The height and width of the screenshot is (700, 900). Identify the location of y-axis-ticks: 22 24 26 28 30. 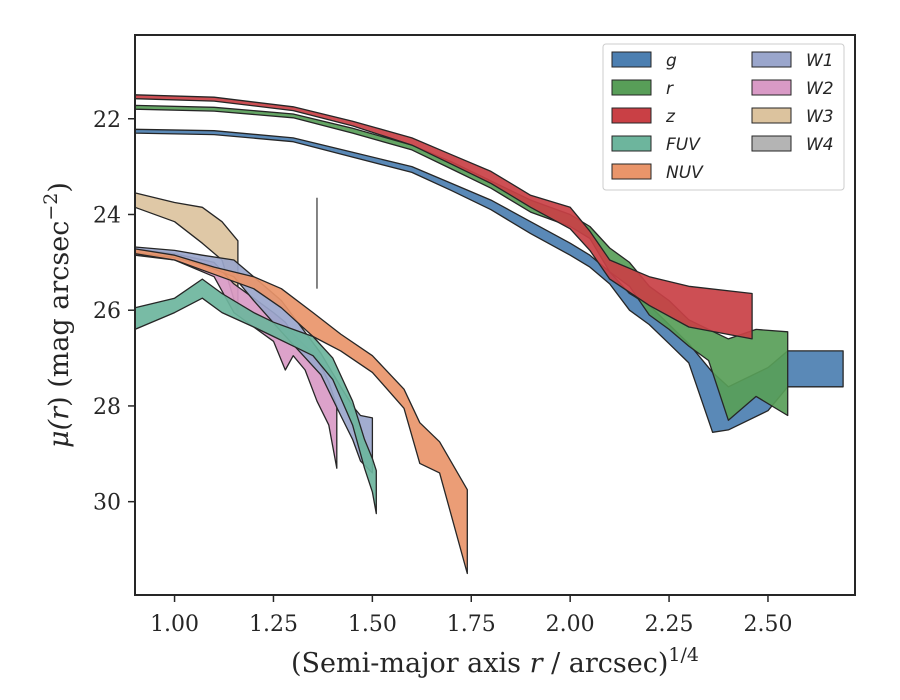
(114, 312).